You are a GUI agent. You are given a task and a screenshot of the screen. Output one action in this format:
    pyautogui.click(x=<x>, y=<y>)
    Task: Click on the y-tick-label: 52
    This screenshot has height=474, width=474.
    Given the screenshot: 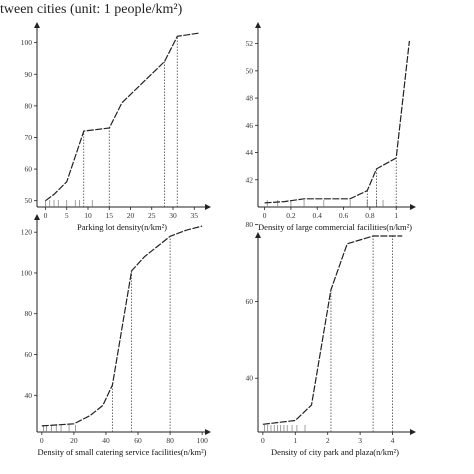 What is the action you would take?
    pyautogui.click(x=250, y=43)
    